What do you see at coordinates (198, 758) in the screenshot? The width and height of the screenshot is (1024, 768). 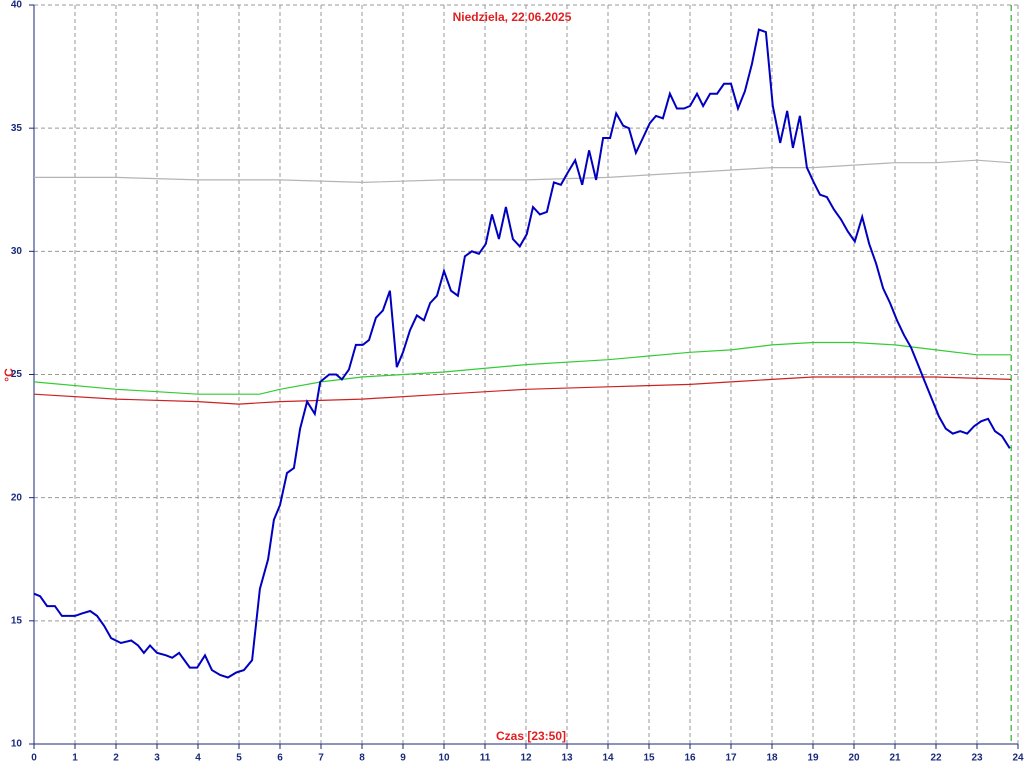 I see `x-tick-label: 4` at bounding box center [198, 758].